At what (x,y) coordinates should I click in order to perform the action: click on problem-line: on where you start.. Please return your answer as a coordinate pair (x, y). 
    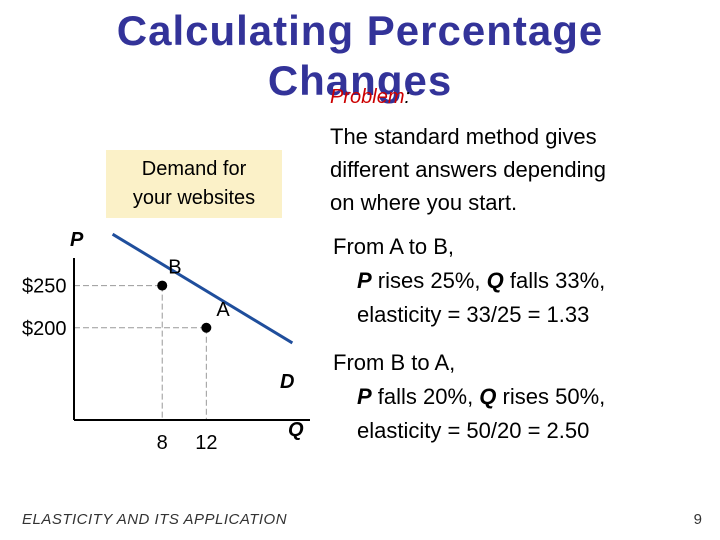
    Looking at the image, I should click on (424, 202).